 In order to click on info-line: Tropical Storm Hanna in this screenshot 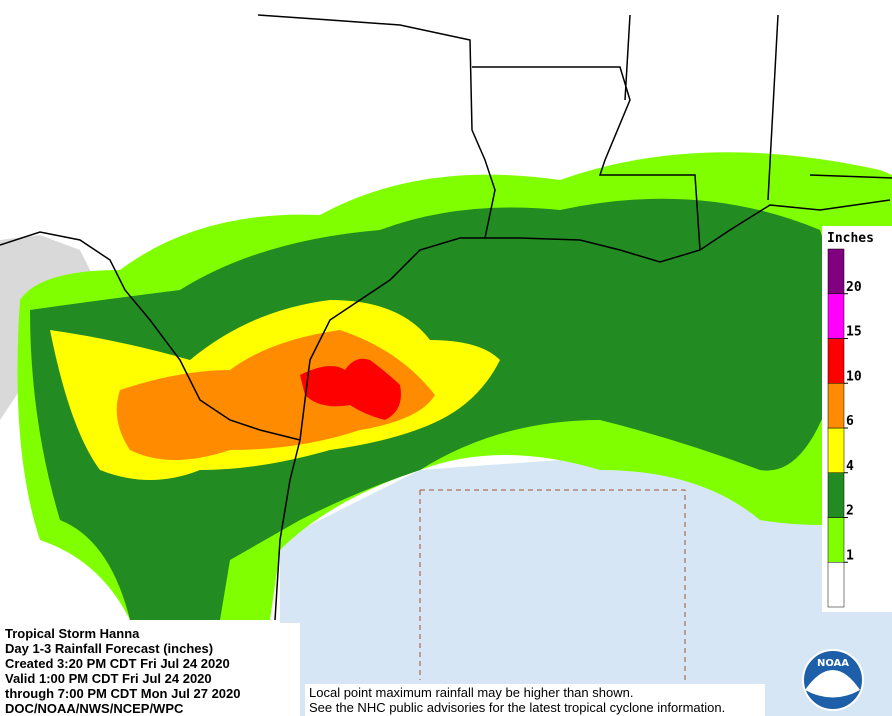, I will do `click(72, 633)`.